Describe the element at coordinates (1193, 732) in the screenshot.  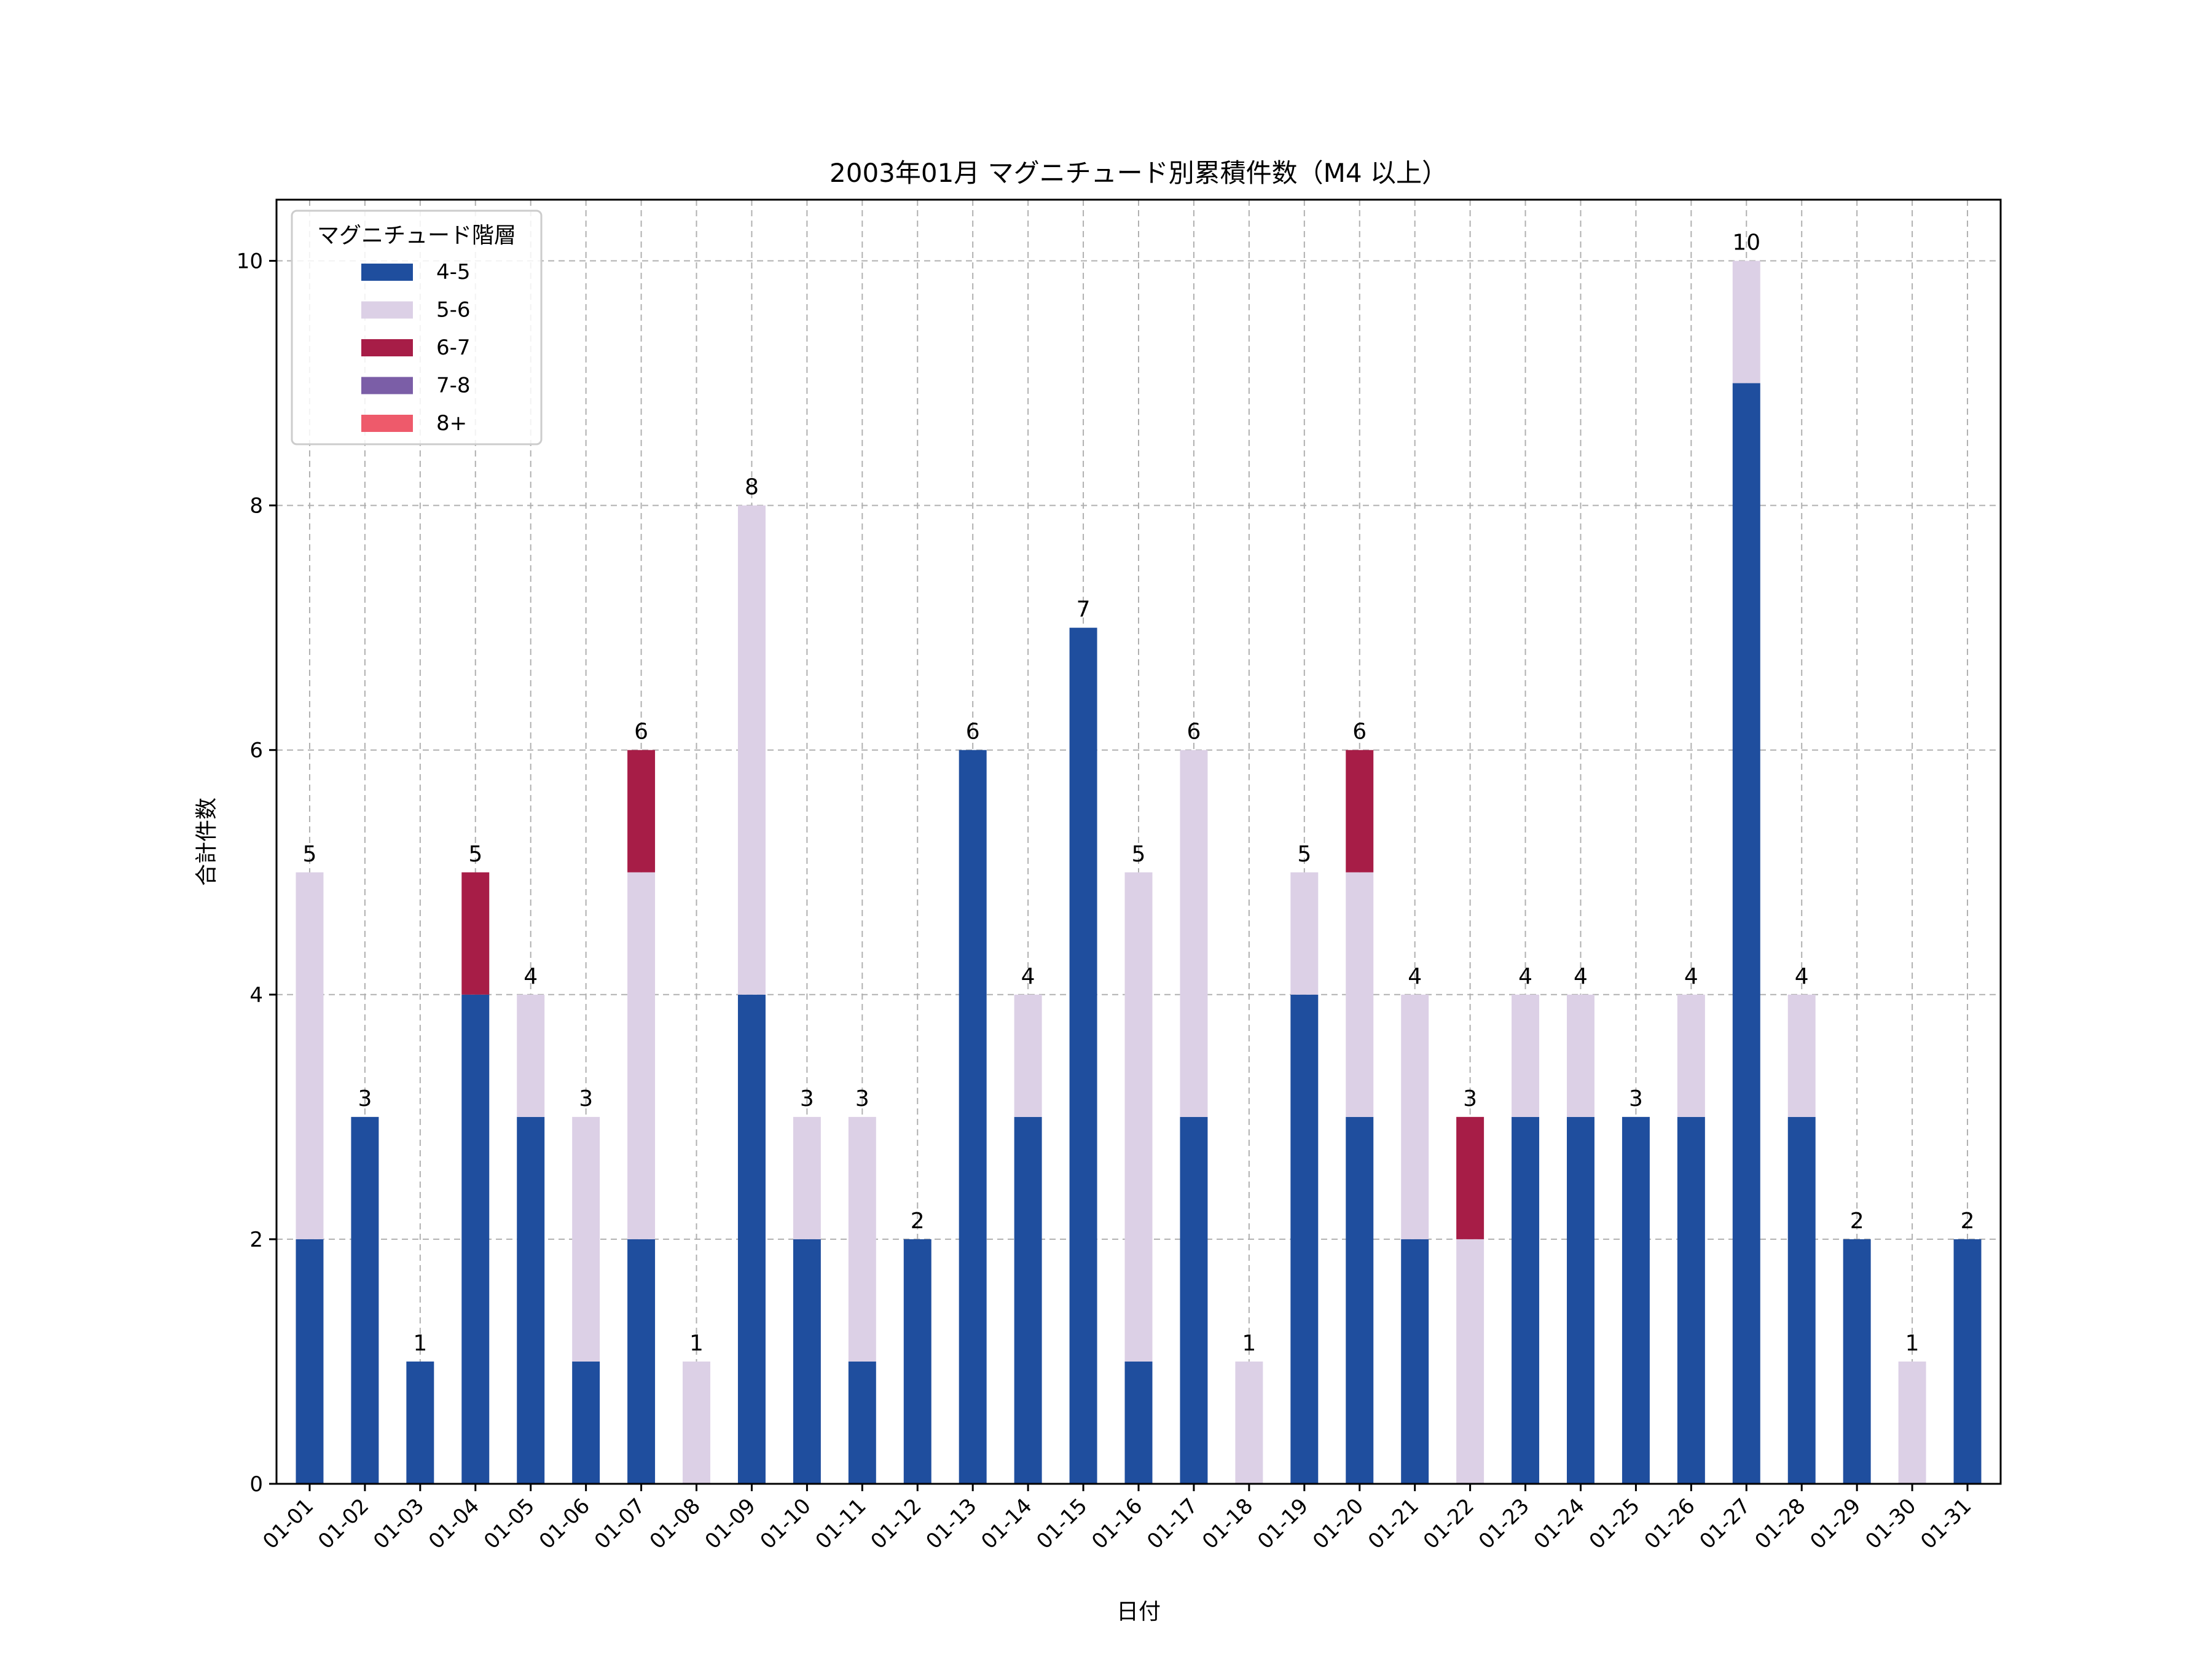
I see `total-label-01-17: 6` at that location.